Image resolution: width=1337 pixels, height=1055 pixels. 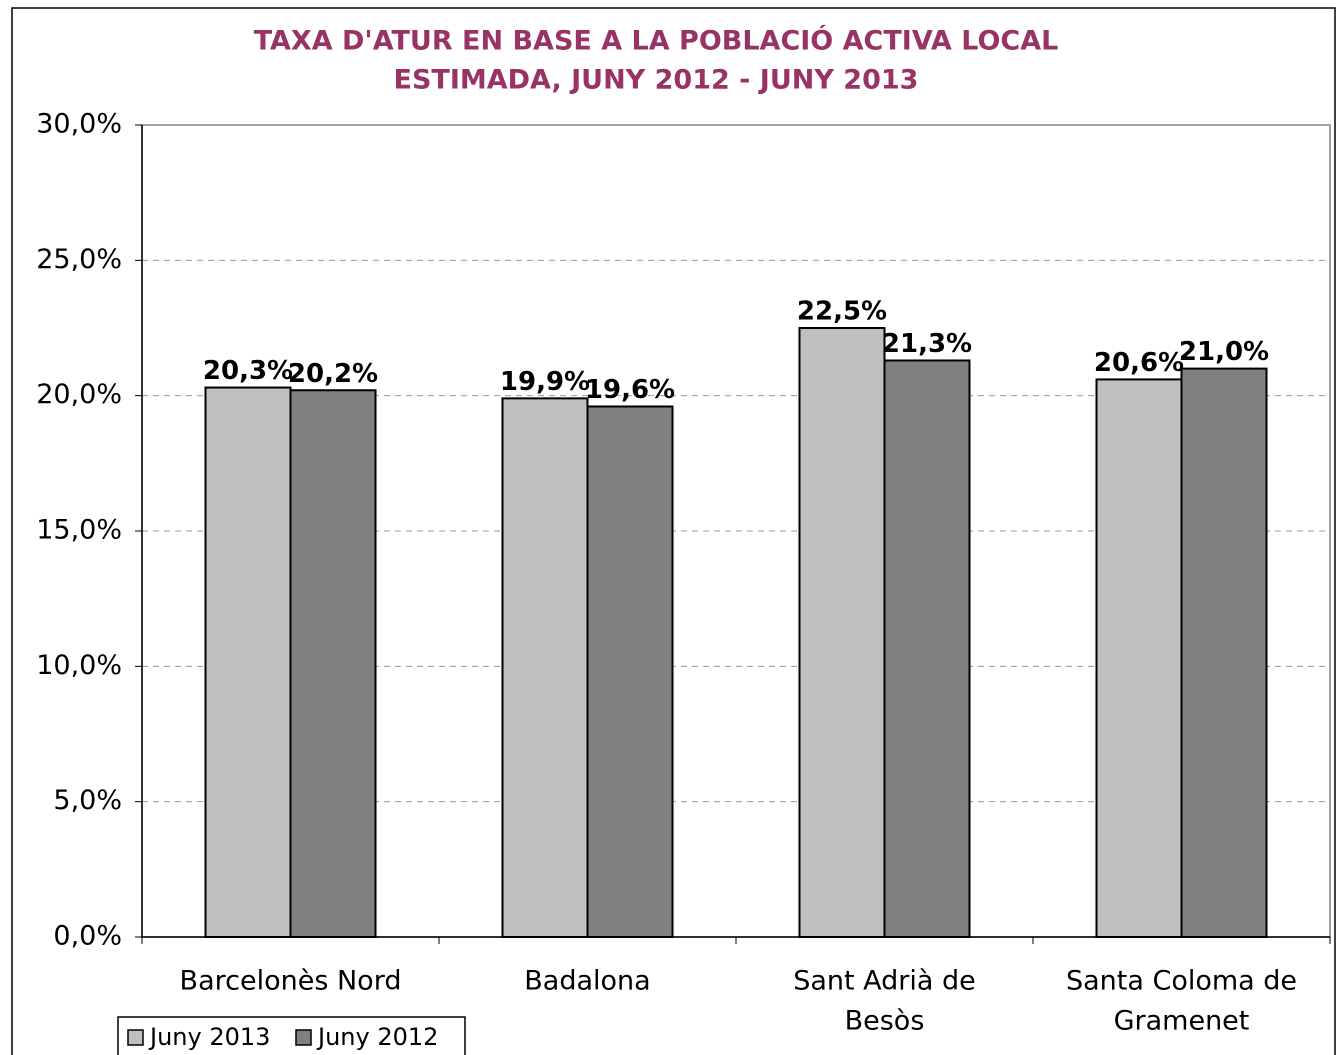 I want to click on value-label: 19,6%, so click(x=630, y=390).